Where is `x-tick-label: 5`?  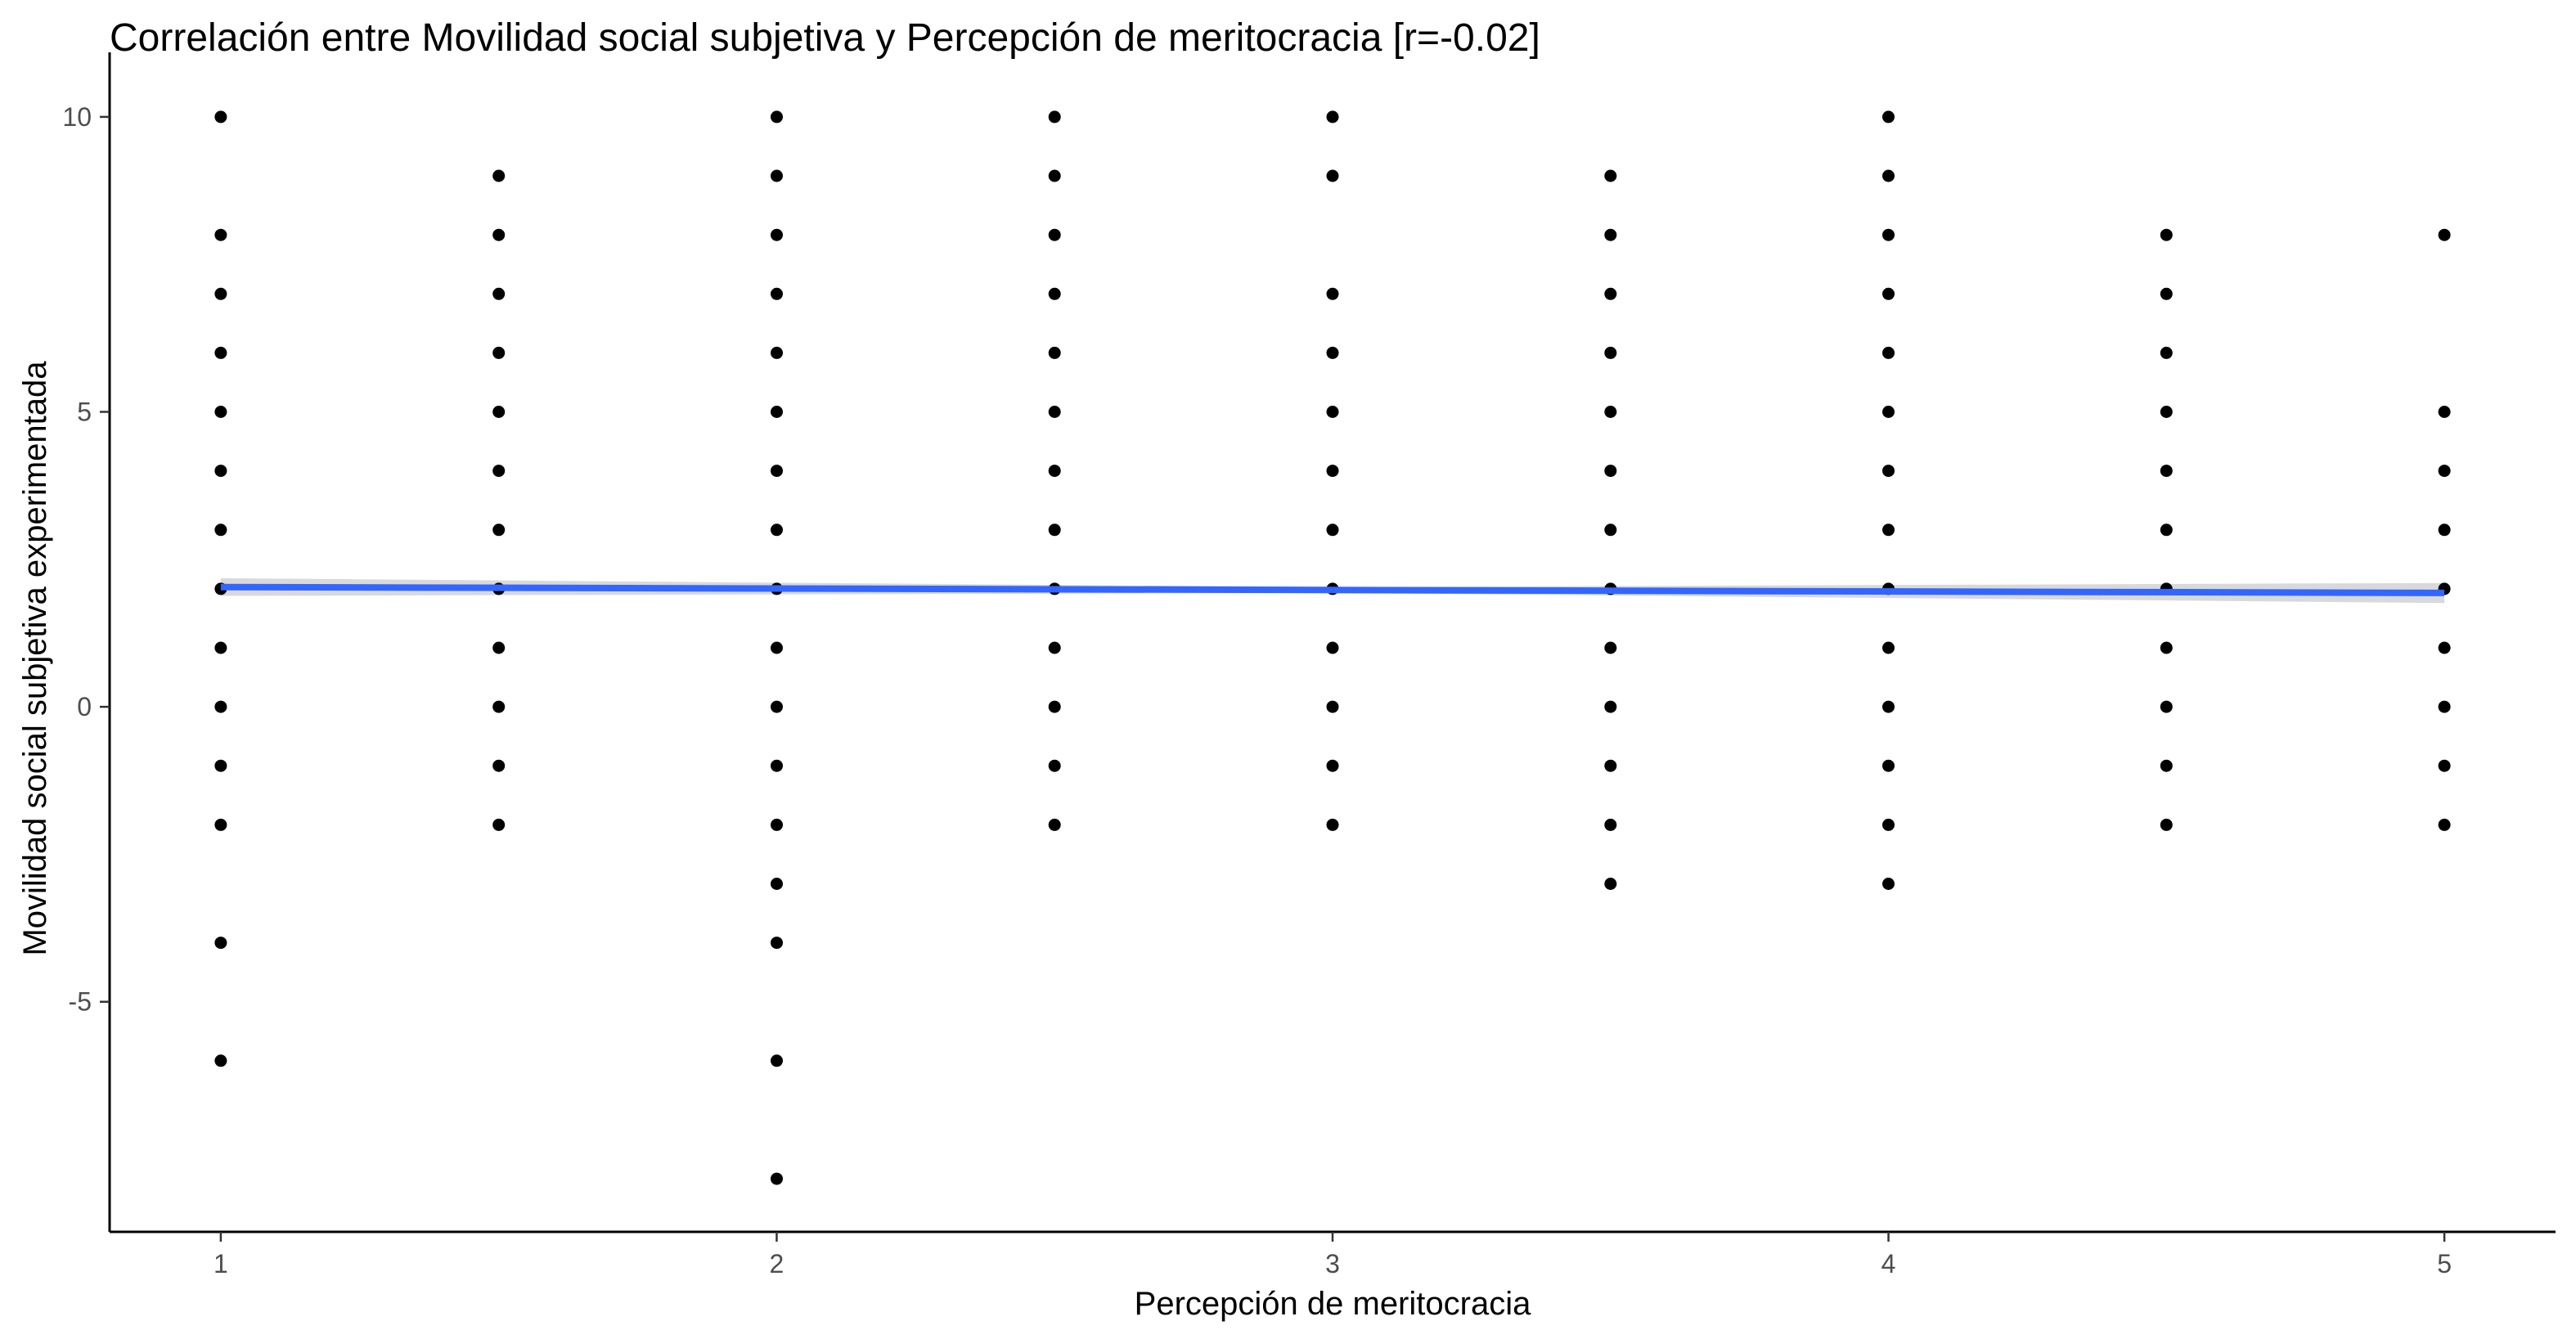
x-tick-label: 5 is located at coordinates (2444, 1264).